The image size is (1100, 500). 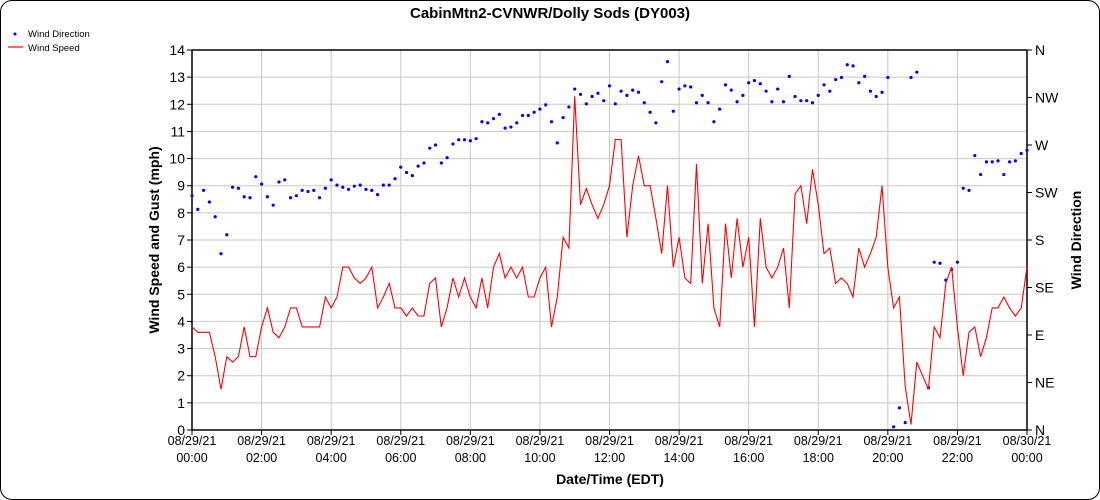 What do you see at coordinates (678, 458) in the screenshot?
I see `x-tick-time: 14:00` at bounding box center [678, 458].